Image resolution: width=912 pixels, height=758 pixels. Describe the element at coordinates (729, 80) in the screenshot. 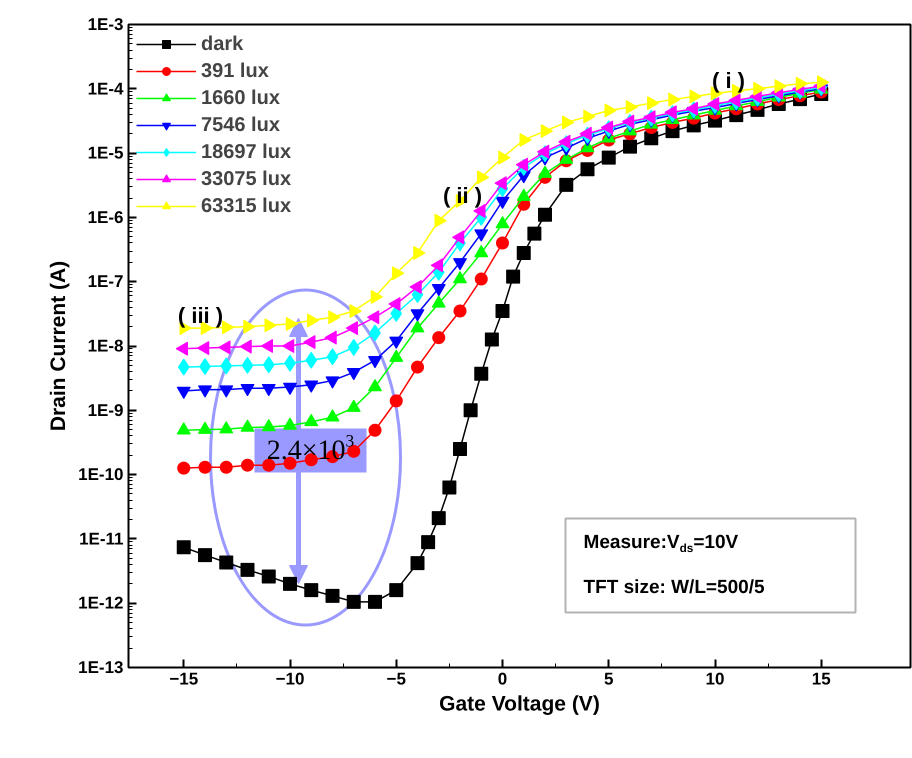

I see `annotation: ( i )` at that location.